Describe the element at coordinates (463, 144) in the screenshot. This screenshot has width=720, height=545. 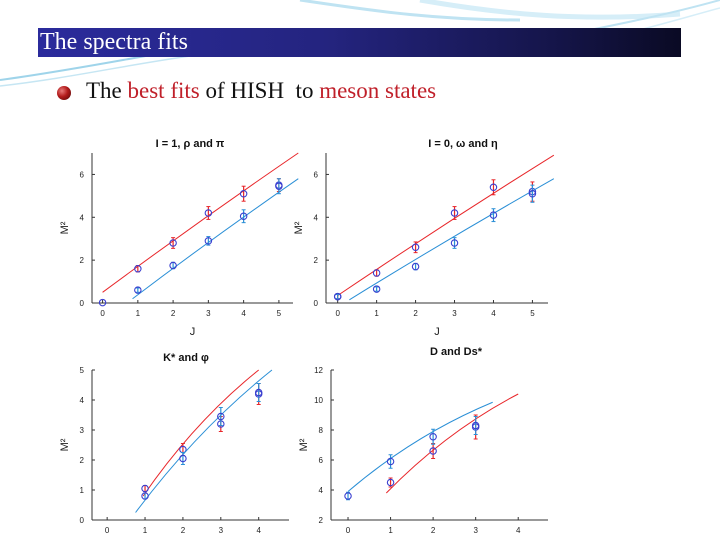
I see `chart-title: I = 0, ω and η` at that location.